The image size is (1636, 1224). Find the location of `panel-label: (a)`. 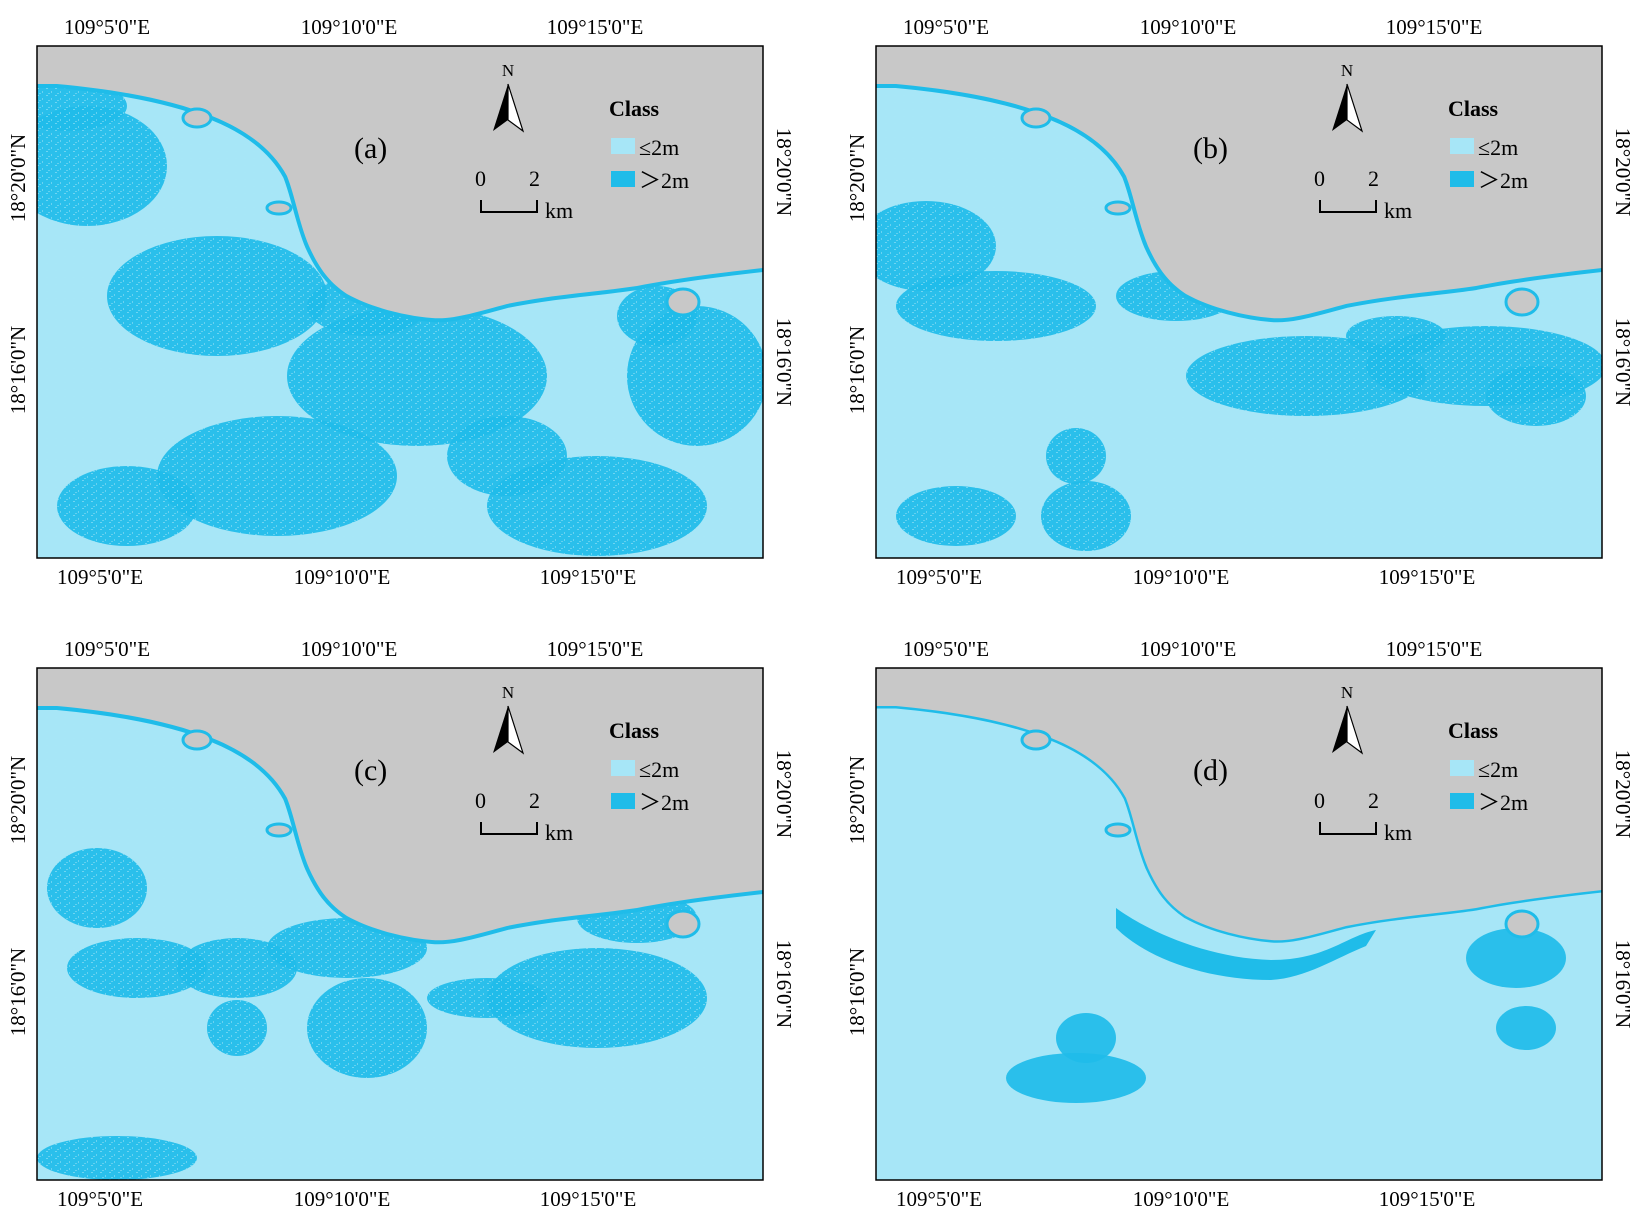

panel-label: (a) is located at coordinates (370, 148).